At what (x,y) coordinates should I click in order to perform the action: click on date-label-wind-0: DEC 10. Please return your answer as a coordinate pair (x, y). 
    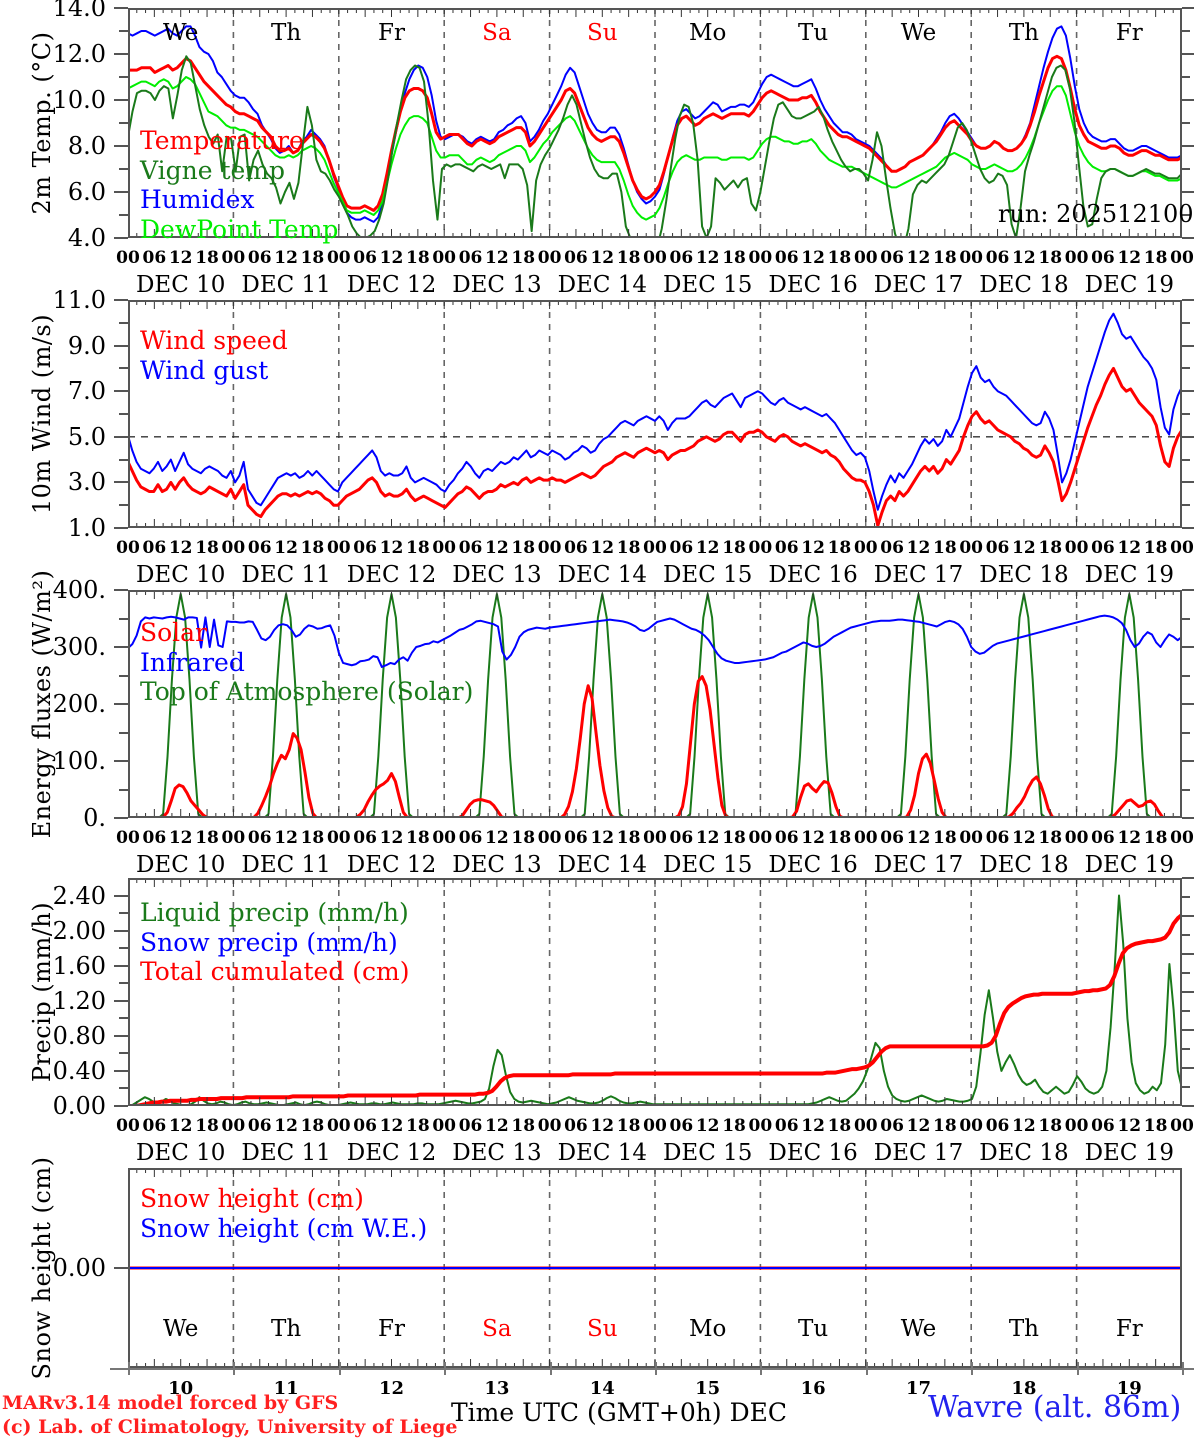
    Looking at the image, I should click on (180, 575).